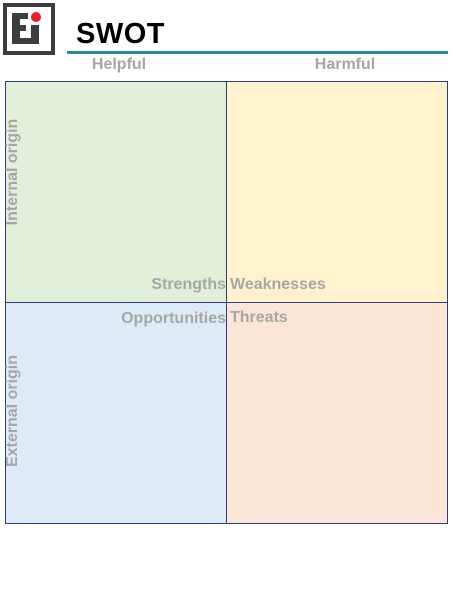  Describe the element at coordinates (173, 318) in the screenshot. I see `opportunities-label: Opportunities` at that location.